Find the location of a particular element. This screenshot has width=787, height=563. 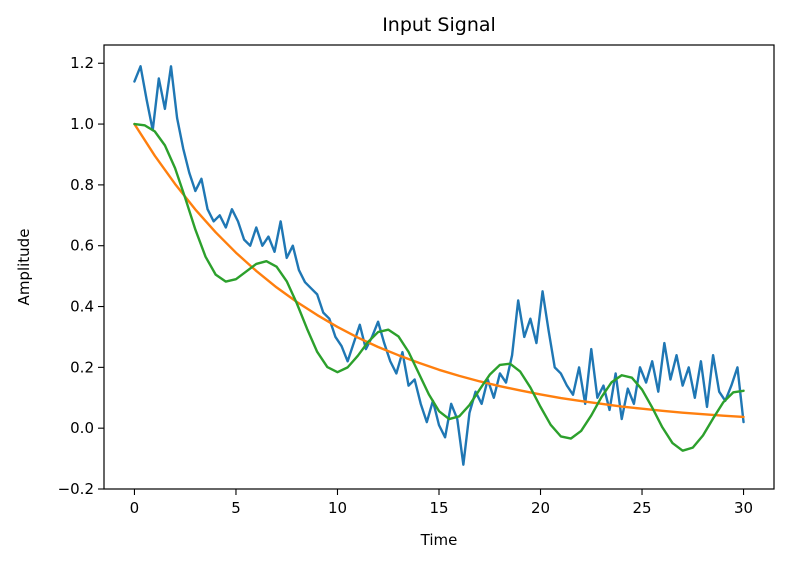

y-tick-label: 0.2 is located at coordinates (82, 367).